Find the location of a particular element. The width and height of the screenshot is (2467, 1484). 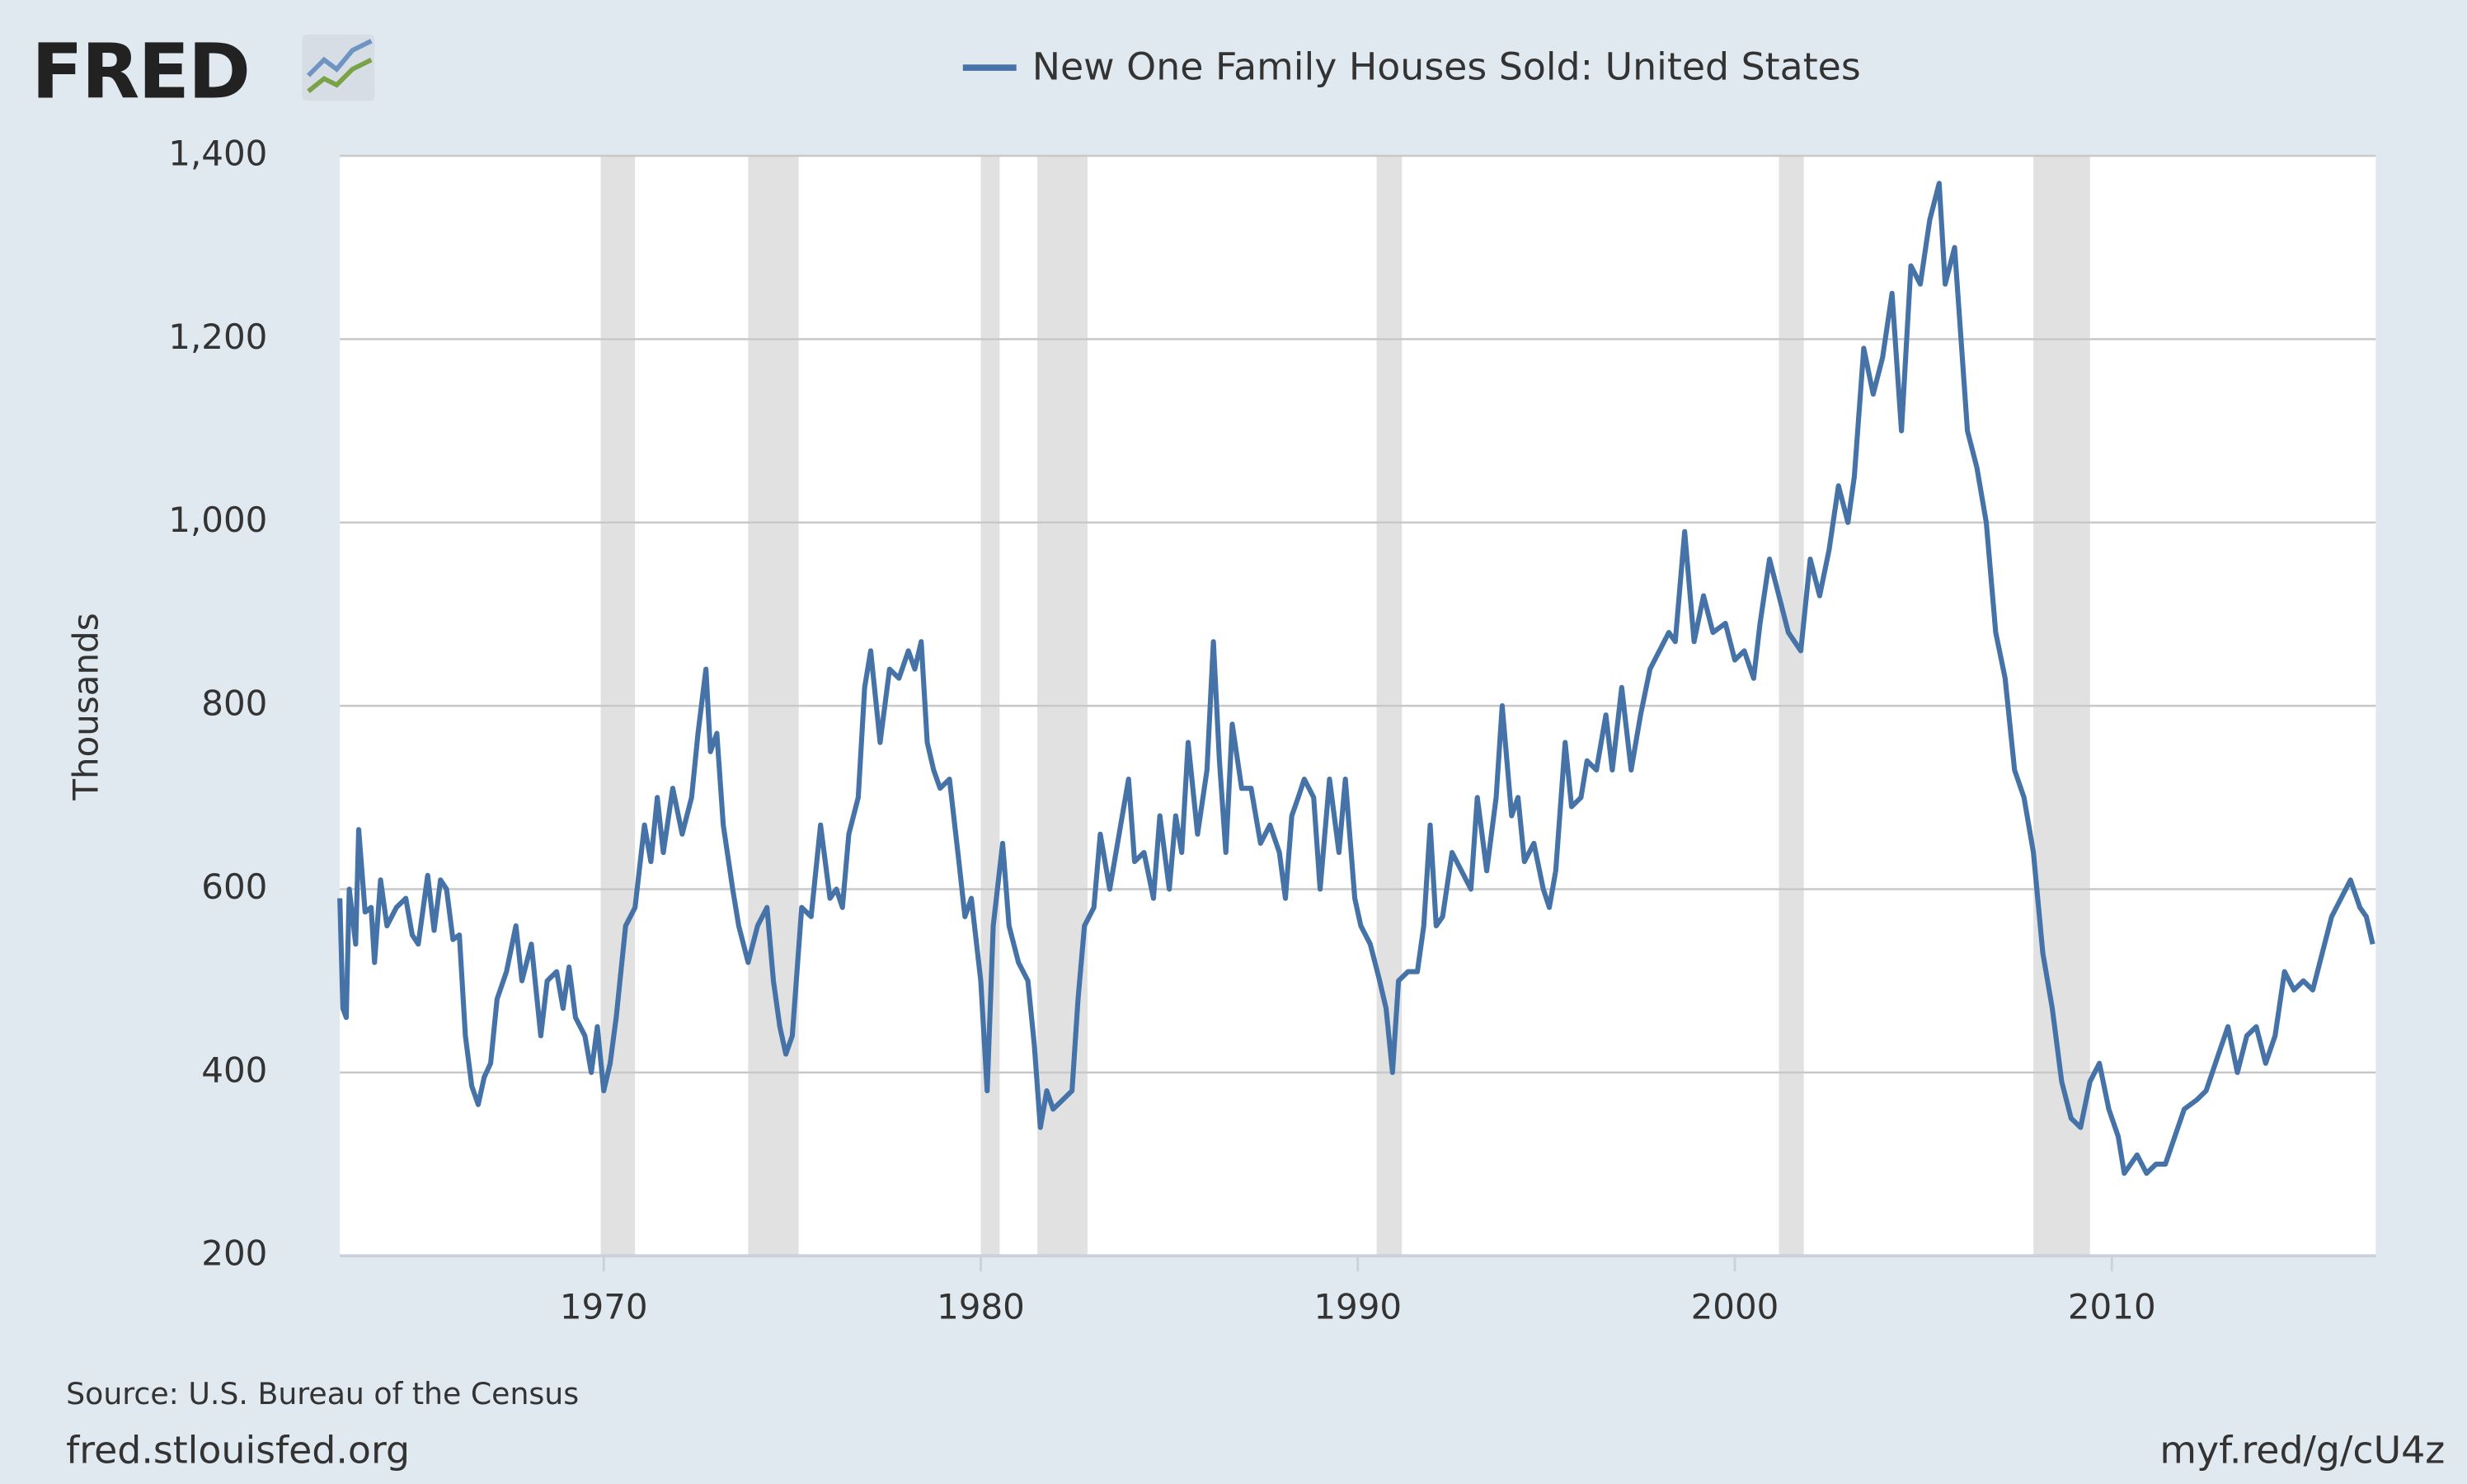

short-url: myf.red/g/cU4z is located at coordinates (2302, 1449).